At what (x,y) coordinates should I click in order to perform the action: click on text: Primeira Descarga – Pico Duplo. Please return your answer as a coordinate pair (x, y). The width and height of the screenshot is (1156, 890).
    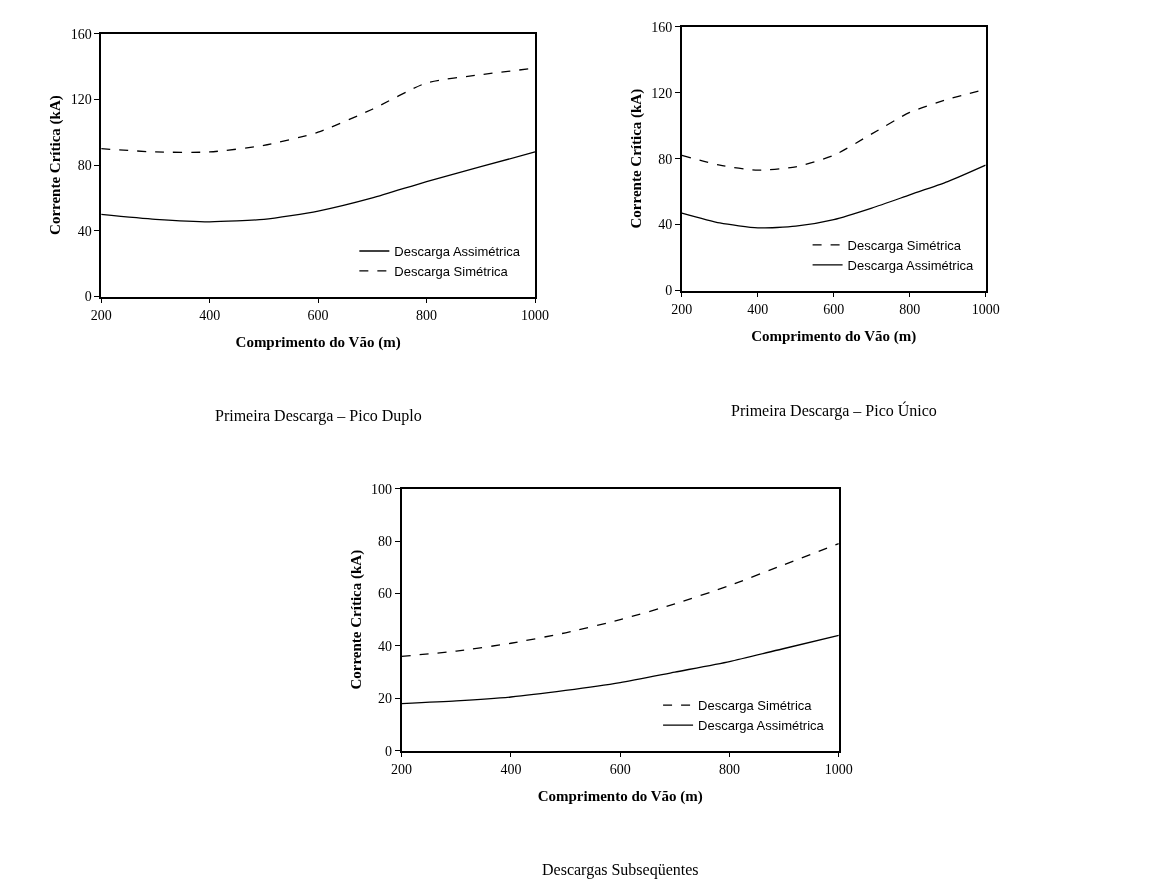
    Looking at the image, I should click on (318, 416).